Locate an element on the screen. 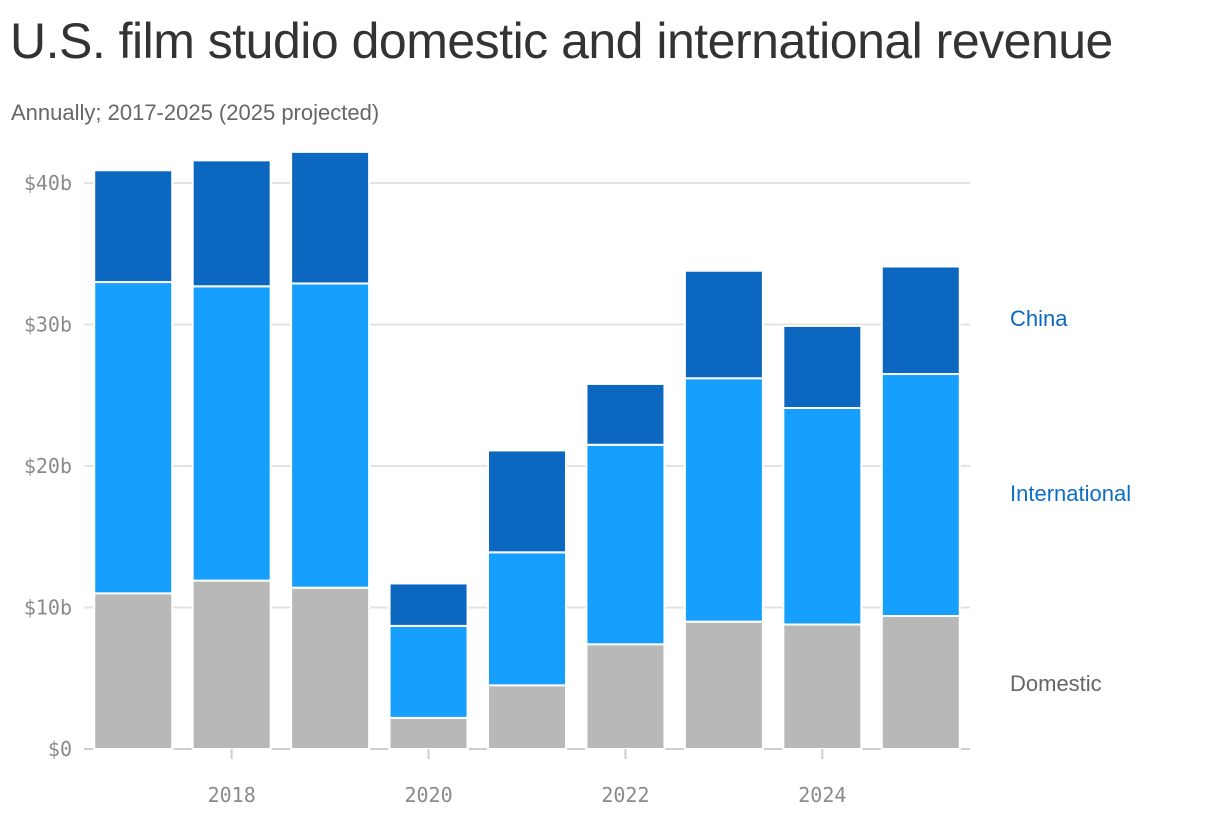 The image size is (1220, 824). x-tick-label: 2022 is located at coordinates (625, 795).